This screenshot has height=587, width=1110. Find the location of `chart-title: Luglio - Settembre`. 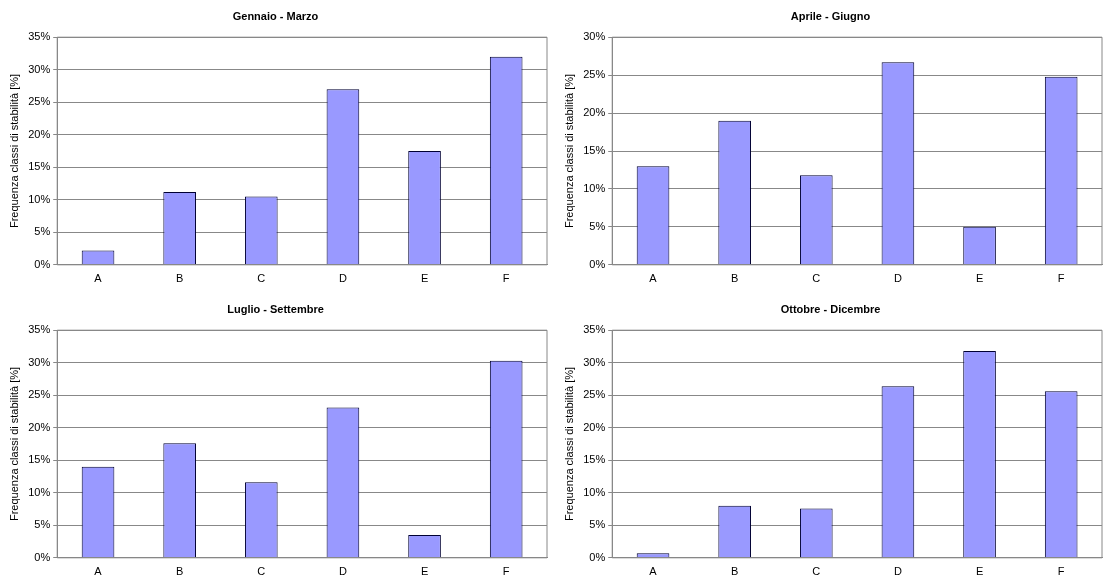

chart-title: Luglio - Settembre is located at coordinates (275, 308).